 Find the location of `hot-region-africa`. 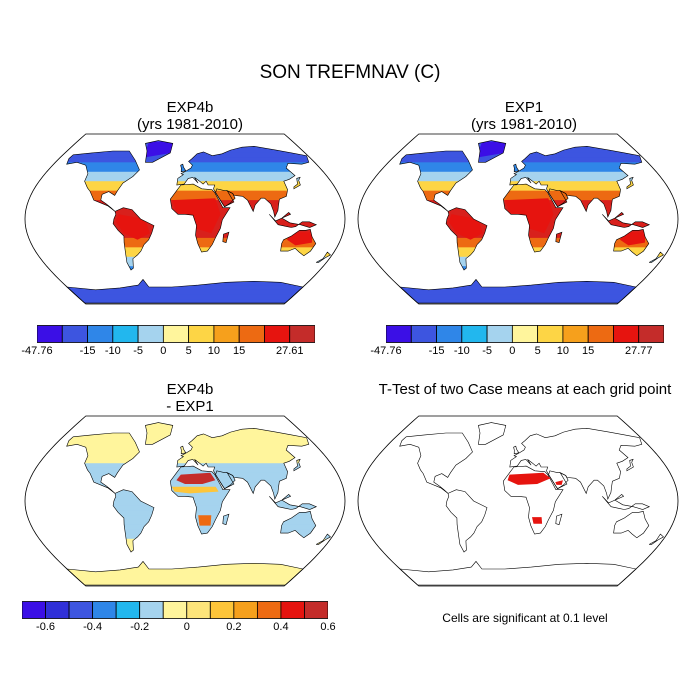

hot-region-africa is located at coordinates (529, 216).